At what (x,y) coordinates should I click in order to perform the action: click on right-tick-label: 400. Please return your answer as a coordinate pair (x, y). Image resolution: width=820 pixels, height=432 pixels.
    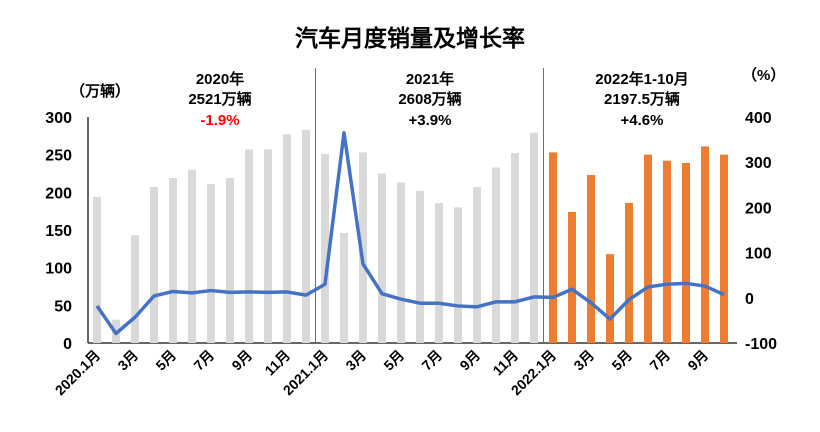
    Looking at the image, I should click on (758, 118).